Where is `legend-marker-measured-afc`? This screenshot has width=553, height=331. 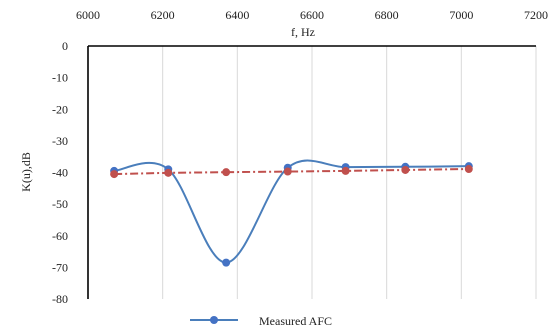
legend-marker-measured-afc is located at coordinates (214, 320).